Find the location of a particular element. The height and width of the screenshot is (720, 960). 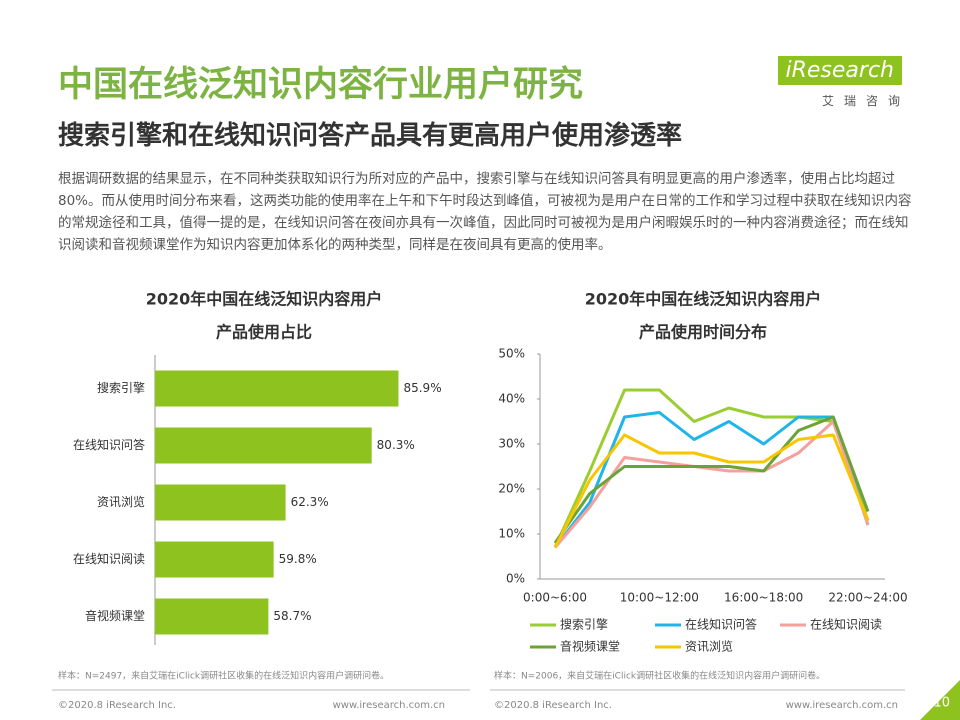

value-label: 58.7% is located at coordinates (292, 616).